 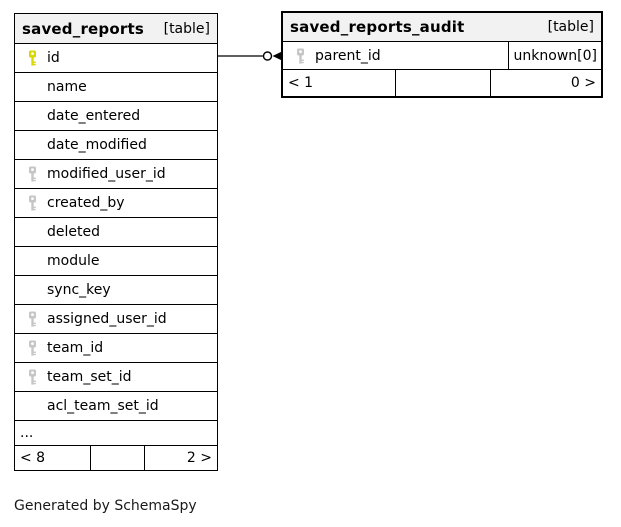 I want to click on column-row-created-by: created_by, so click(x=116, y=203).